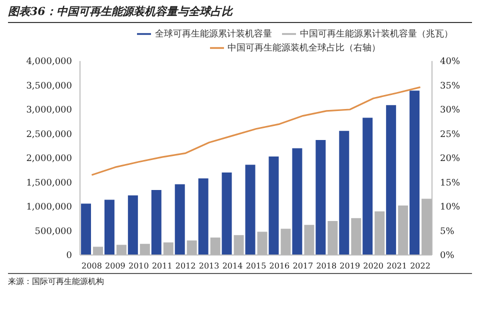  I want to click on y-tick-label: 3,500,000, so click(49, 86).